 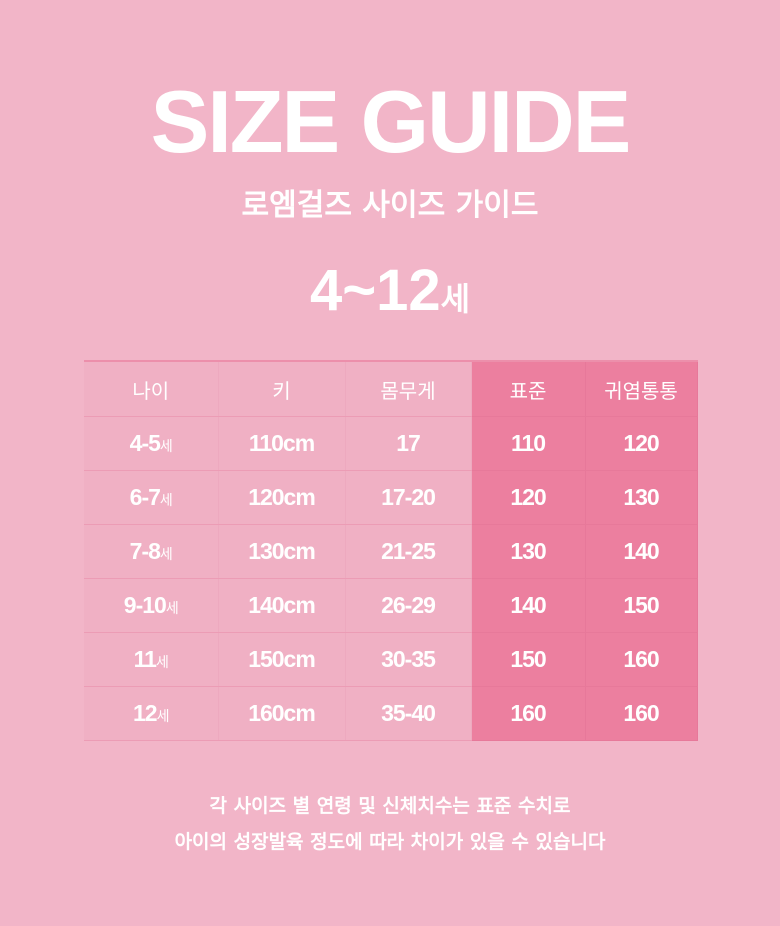 What do you see at coordinates (282, 551) in the screenshot?
I see `cell-height: 130cm` at bounding box center [282, 551].